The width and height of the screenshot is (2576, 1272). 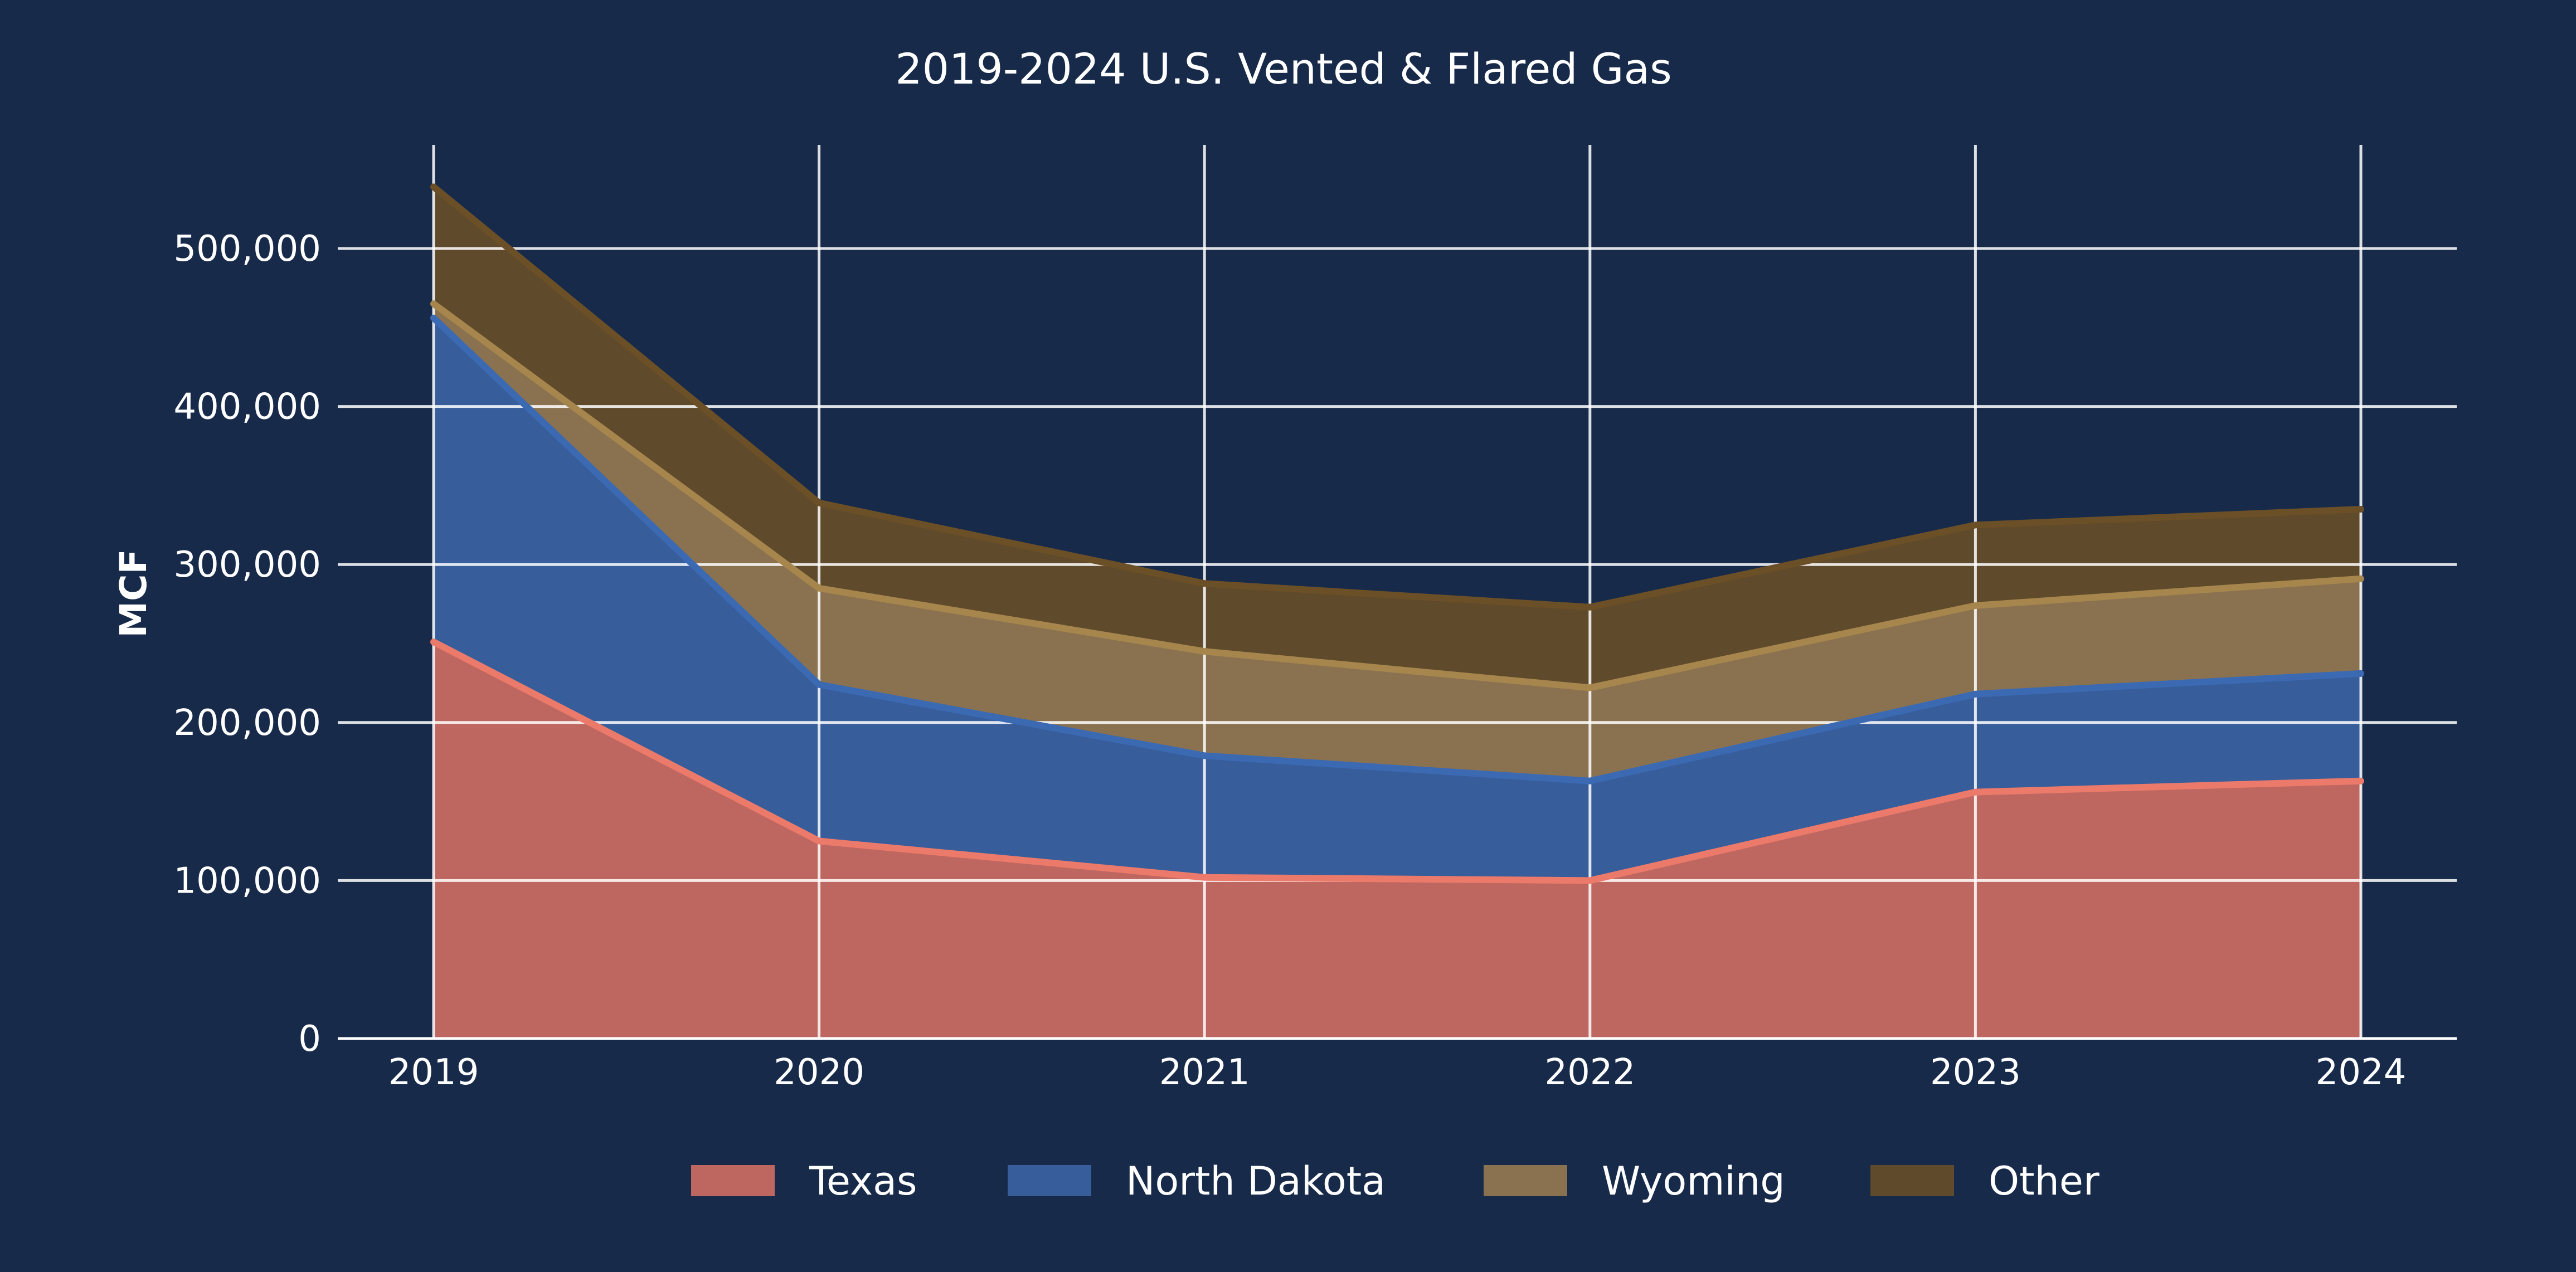 What do you see at coordinates (247, 249) in the screenshot?
I see `y-tick-label: 500,000` at bounding box center [247, 249].